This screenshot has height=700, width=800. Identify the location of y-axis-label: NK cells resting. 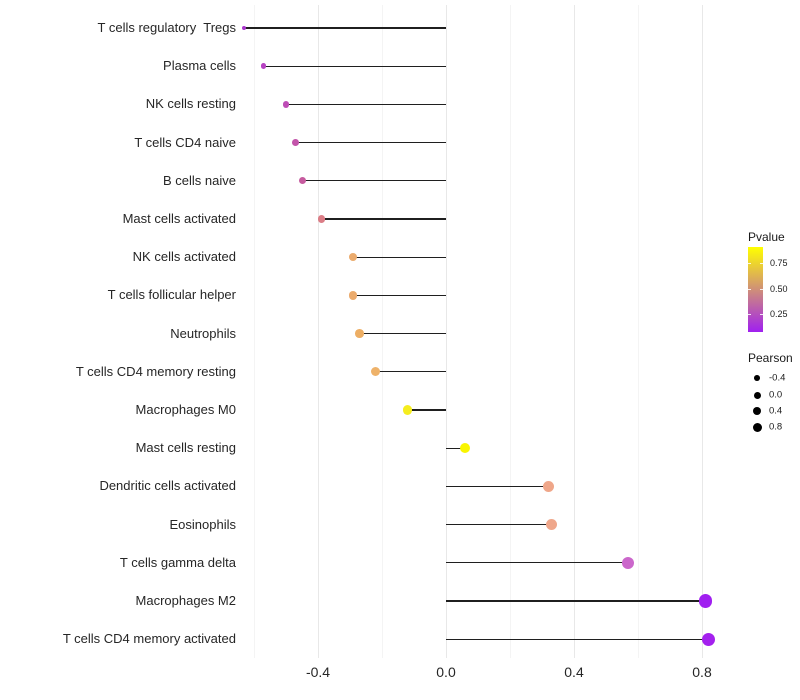
(190, 104).